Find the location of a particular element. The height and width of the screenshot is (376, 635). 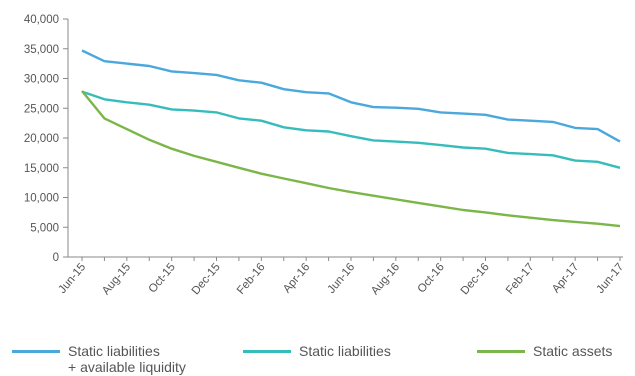

x-tick-label: Feb-17 is located at coordinates (520, 279).